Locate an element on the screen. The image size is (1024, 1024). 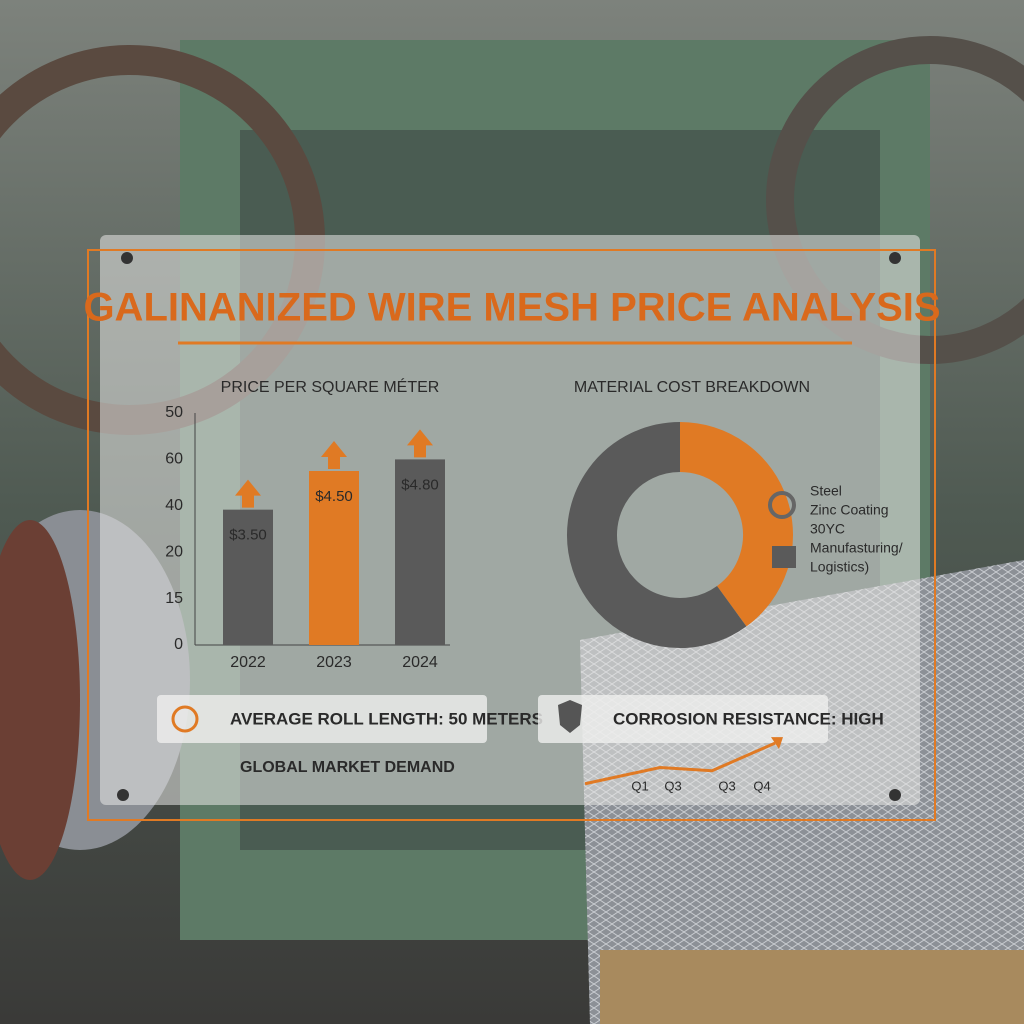
legend-label: Zinc Coating is located at coordinates (849, 510).